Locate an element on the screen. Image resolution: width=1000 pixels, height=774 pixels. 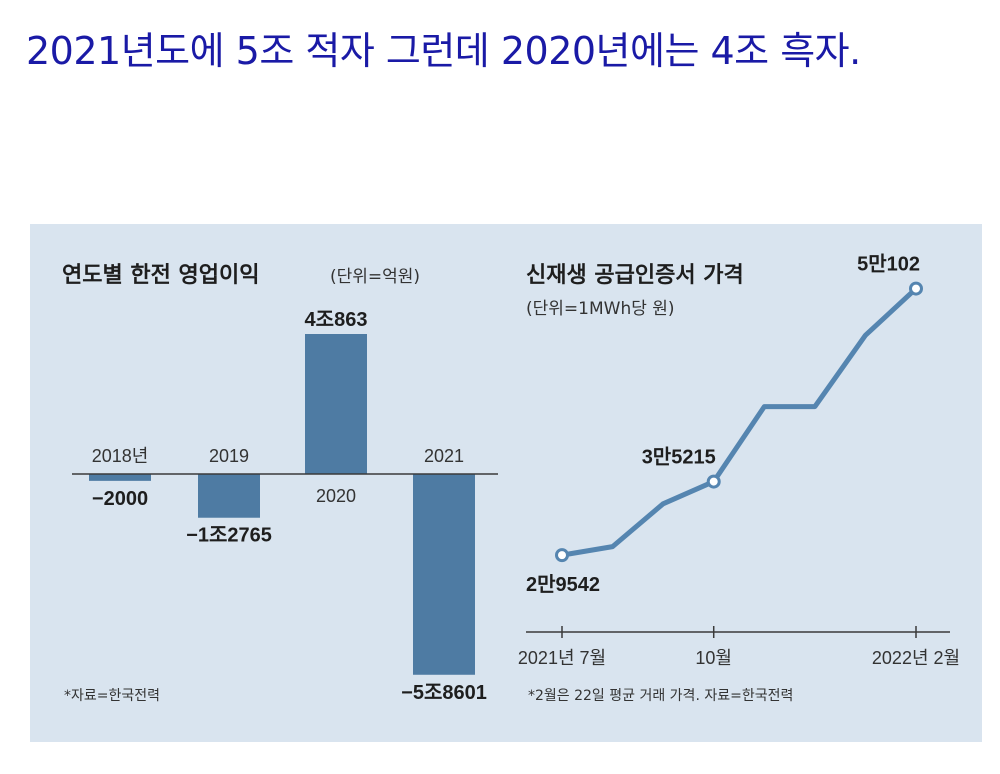
bar-value-label: 4조863 is located at coordinates (336, 320).